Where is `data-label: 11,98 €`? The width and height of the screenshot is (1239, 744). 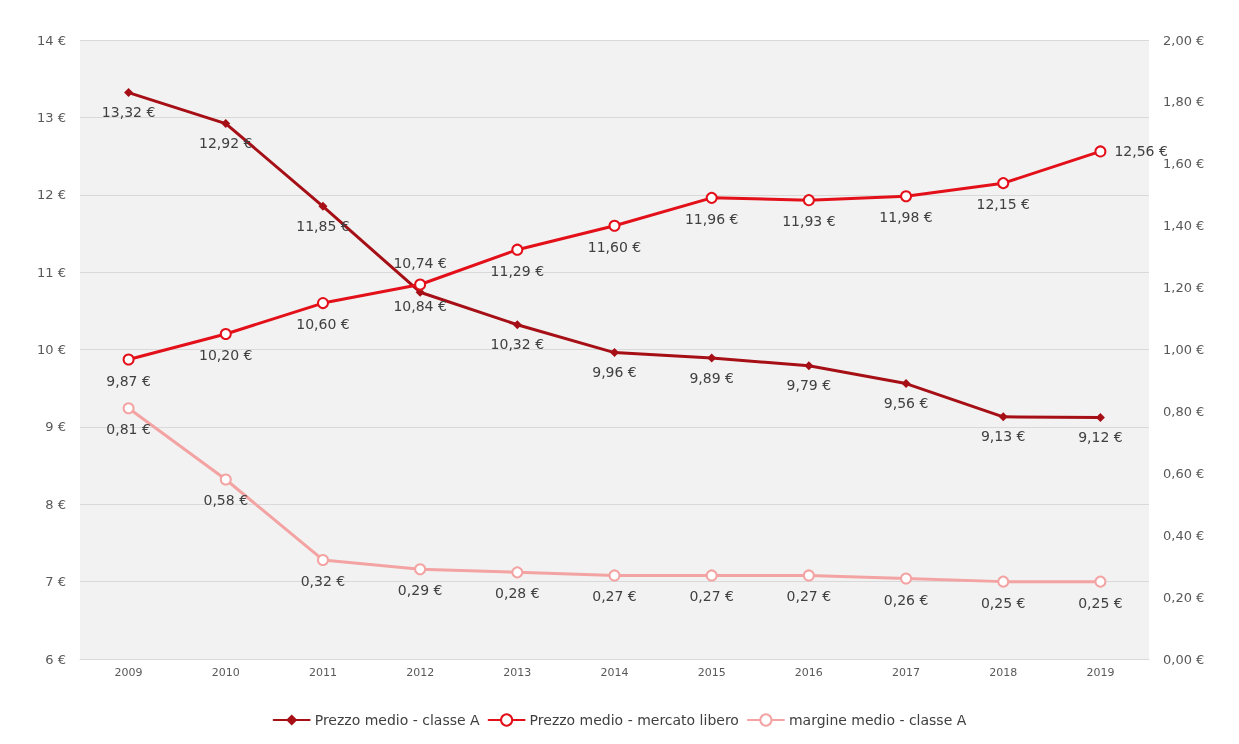 data-label: 11,98 € is located at coordinates (906, 217).